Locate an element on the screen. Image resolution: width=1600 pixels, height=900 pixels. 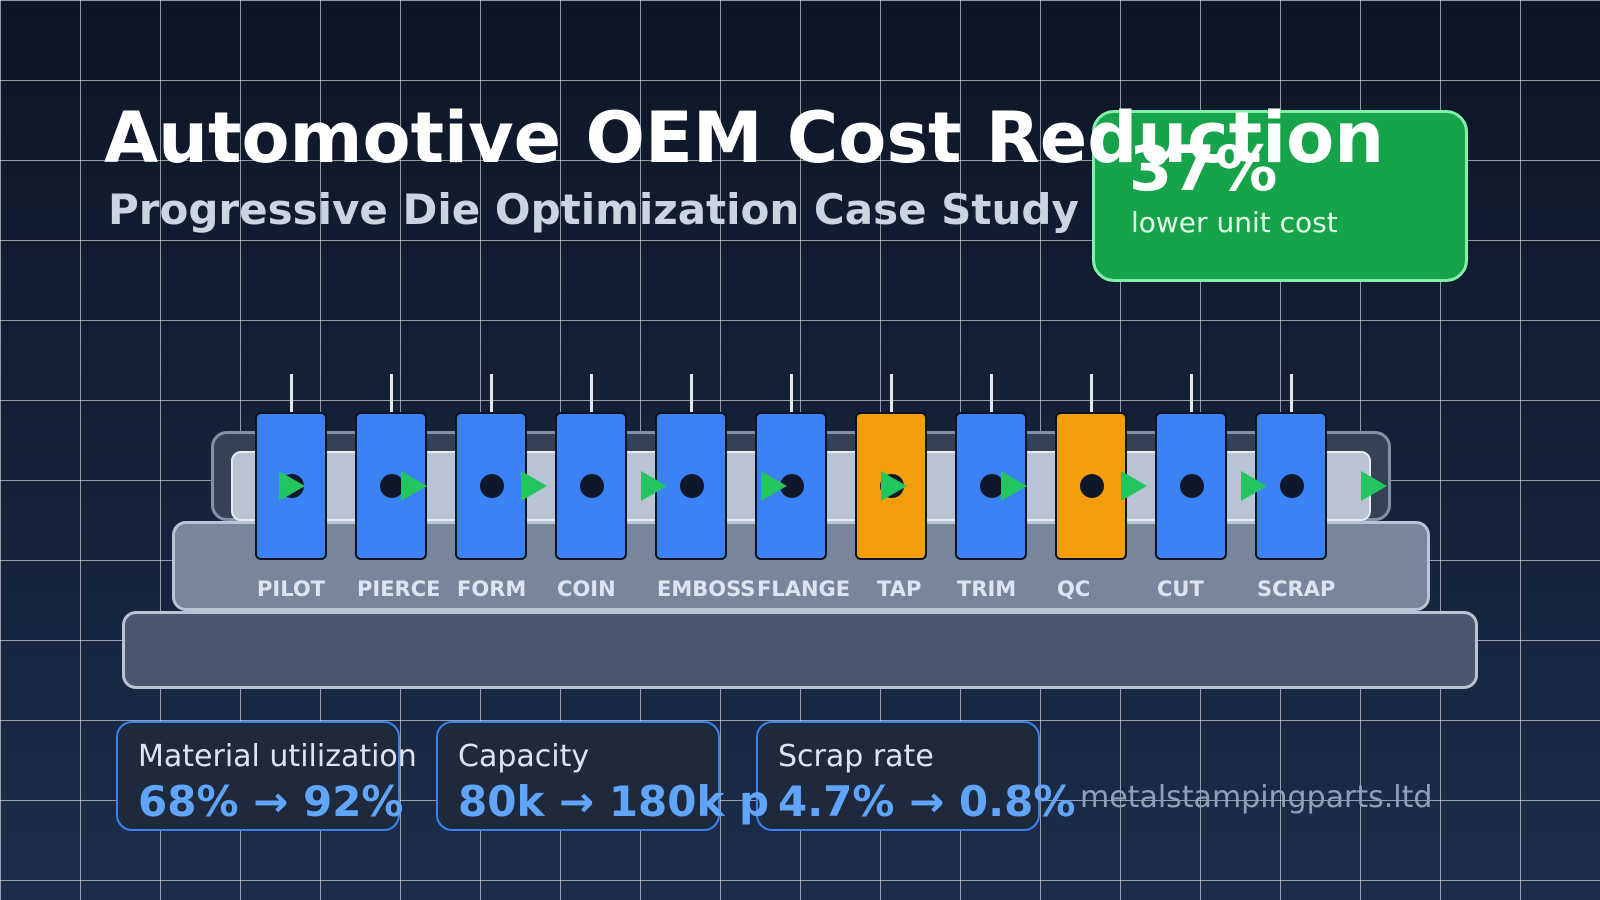
station-label: TRIM is located at coordinates (987, 589).